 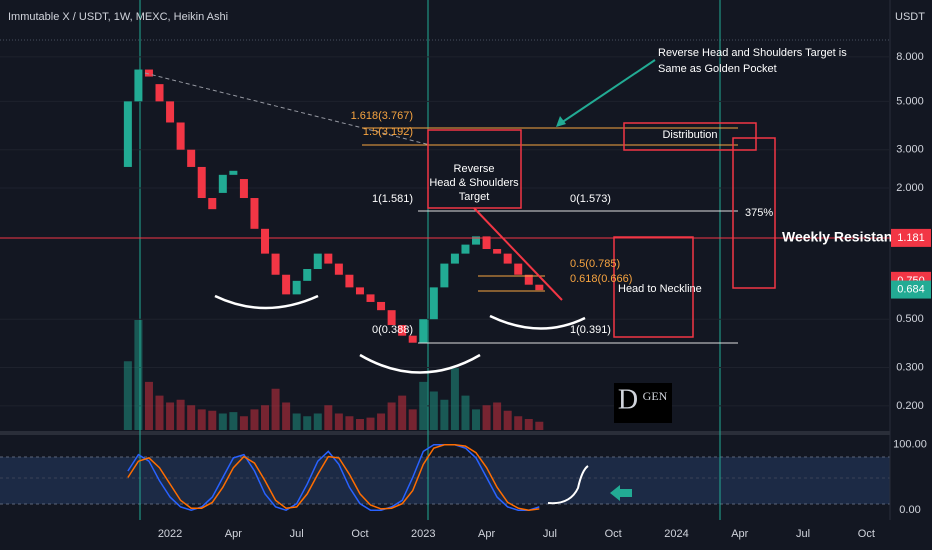 What do you see at coordinates (845, 237) in the screenshot?
I see `annotation: Weekly Resistance` at bounding box center [845, 237].